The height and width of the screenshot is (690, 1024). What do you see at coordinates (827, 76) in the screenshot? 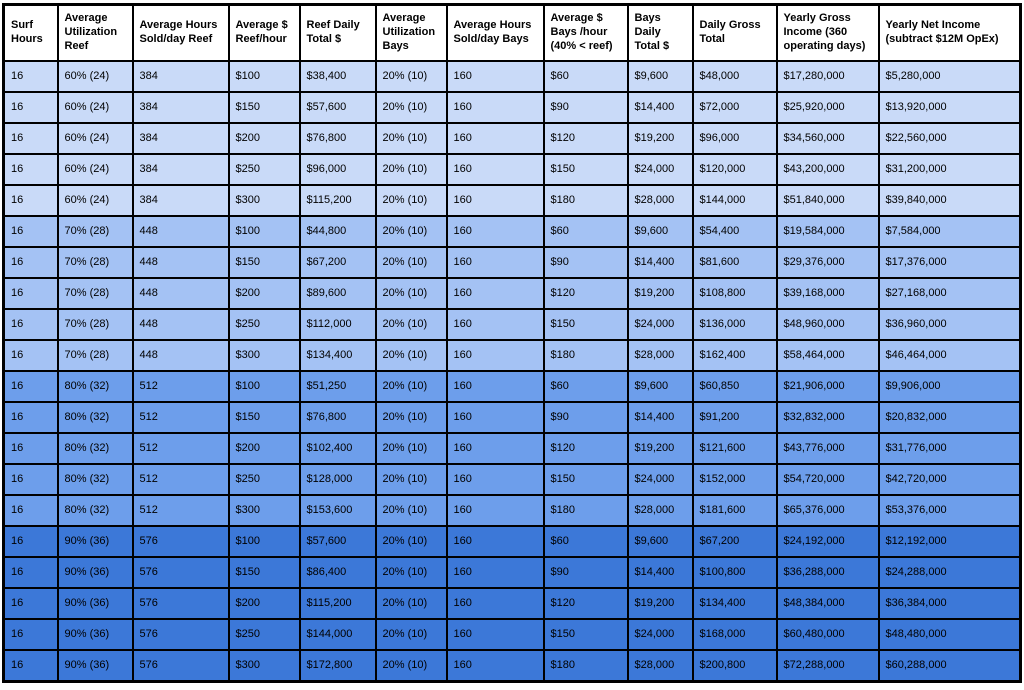
I see `cell: $17,280,000` at bounding box center [827, 76].